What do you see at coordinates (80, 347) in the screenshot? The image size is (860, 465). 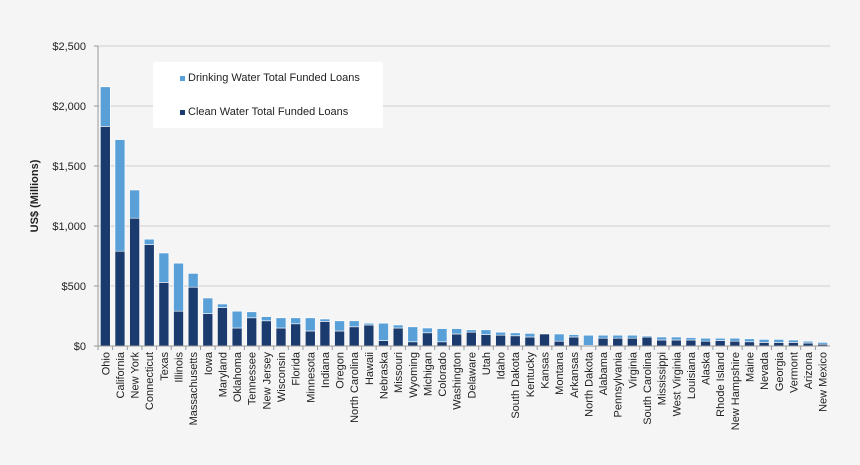 I see `y-tick-label: $0` at bounding box center [80, 347].